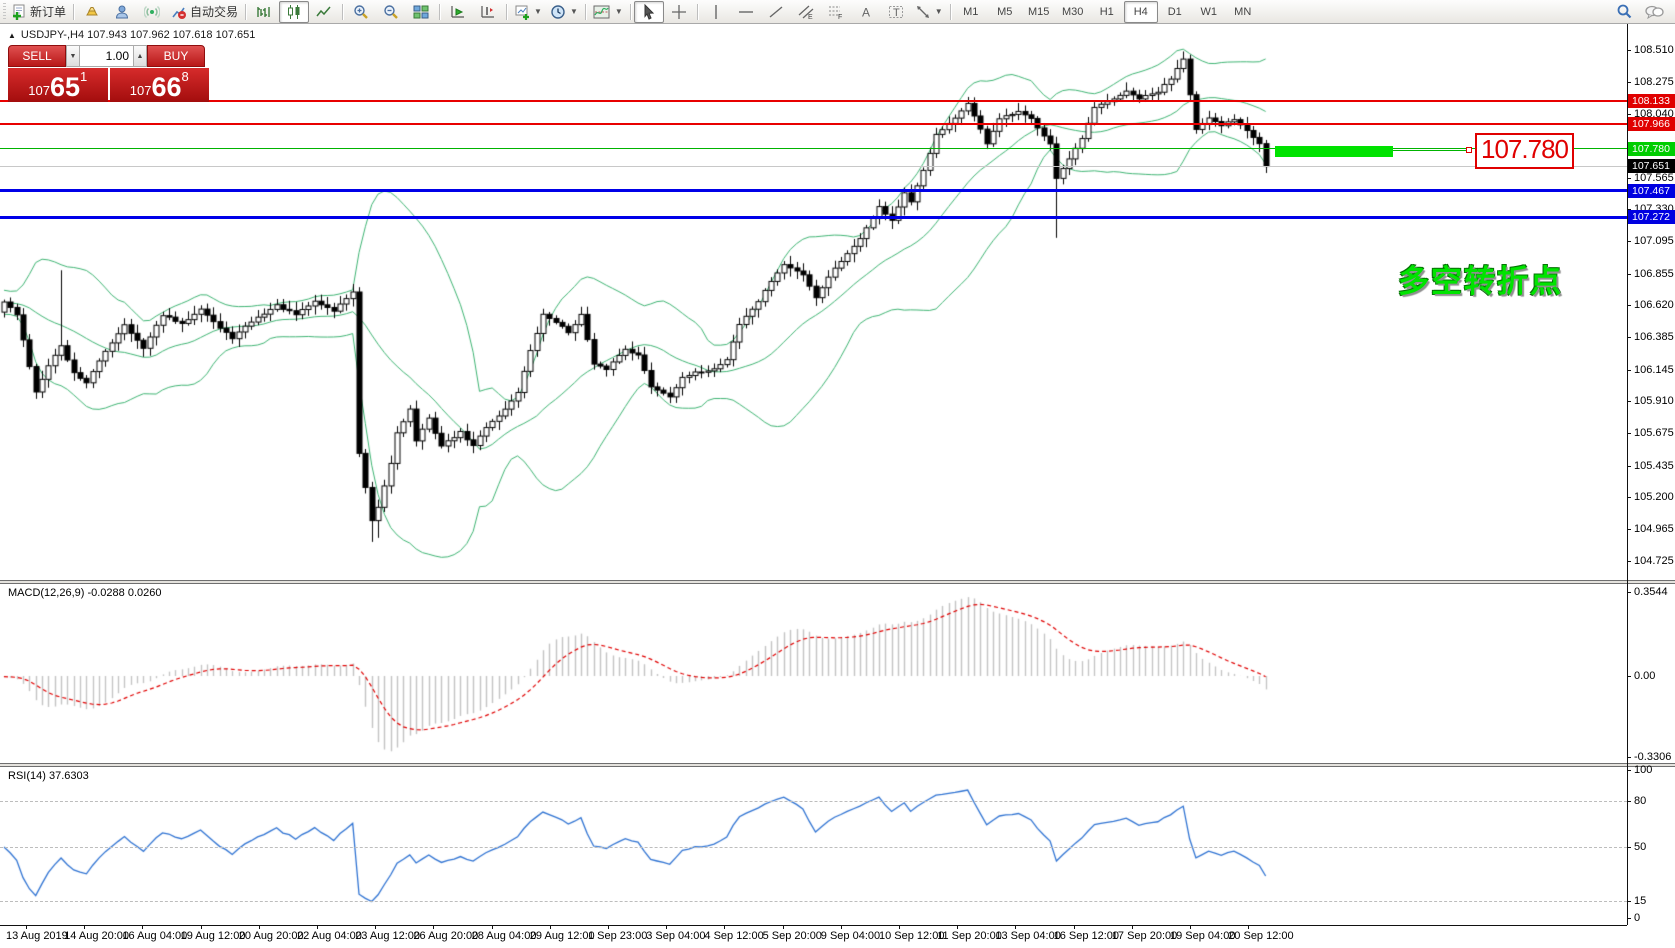  Describe the element at coordinates (1645, 676) in the screenshot. I see `macd-axis-label: 0.00` at that location.